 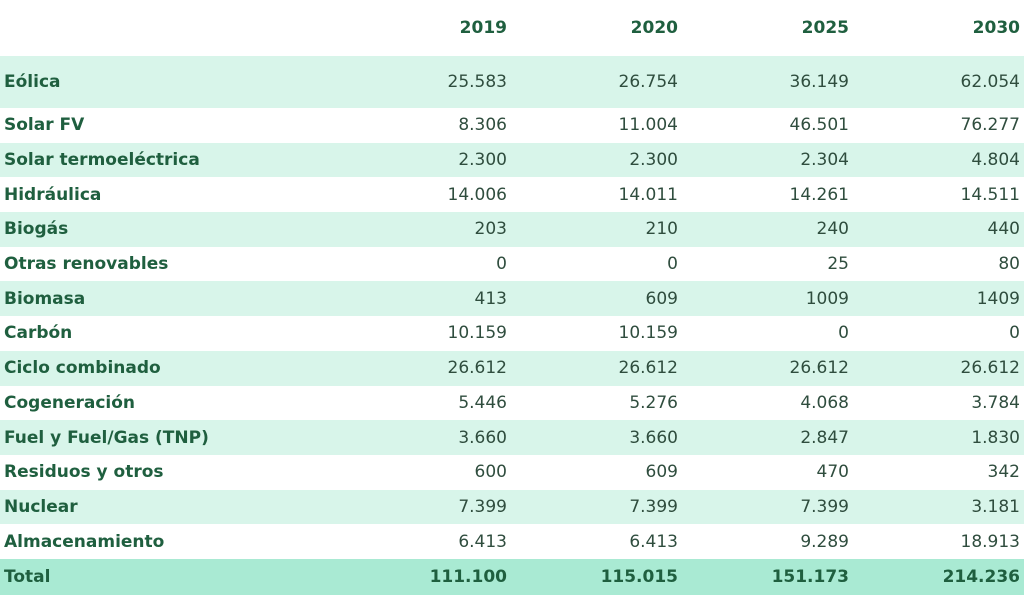 What do you see at coordinates (596, 28) in the screenshot?
I see `year-header-2020: 2020` at bounding box center [596, 28].